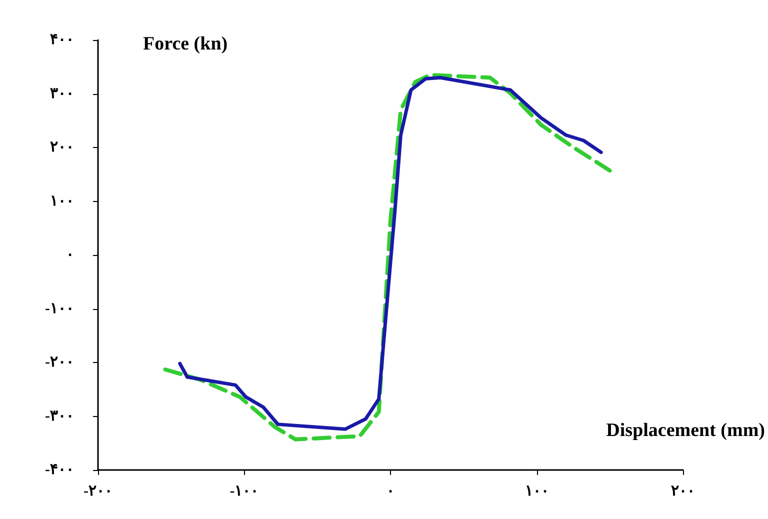 The image size is (768, 519). I want to click on y-axis-title: Force (kn), so click(185, 44).